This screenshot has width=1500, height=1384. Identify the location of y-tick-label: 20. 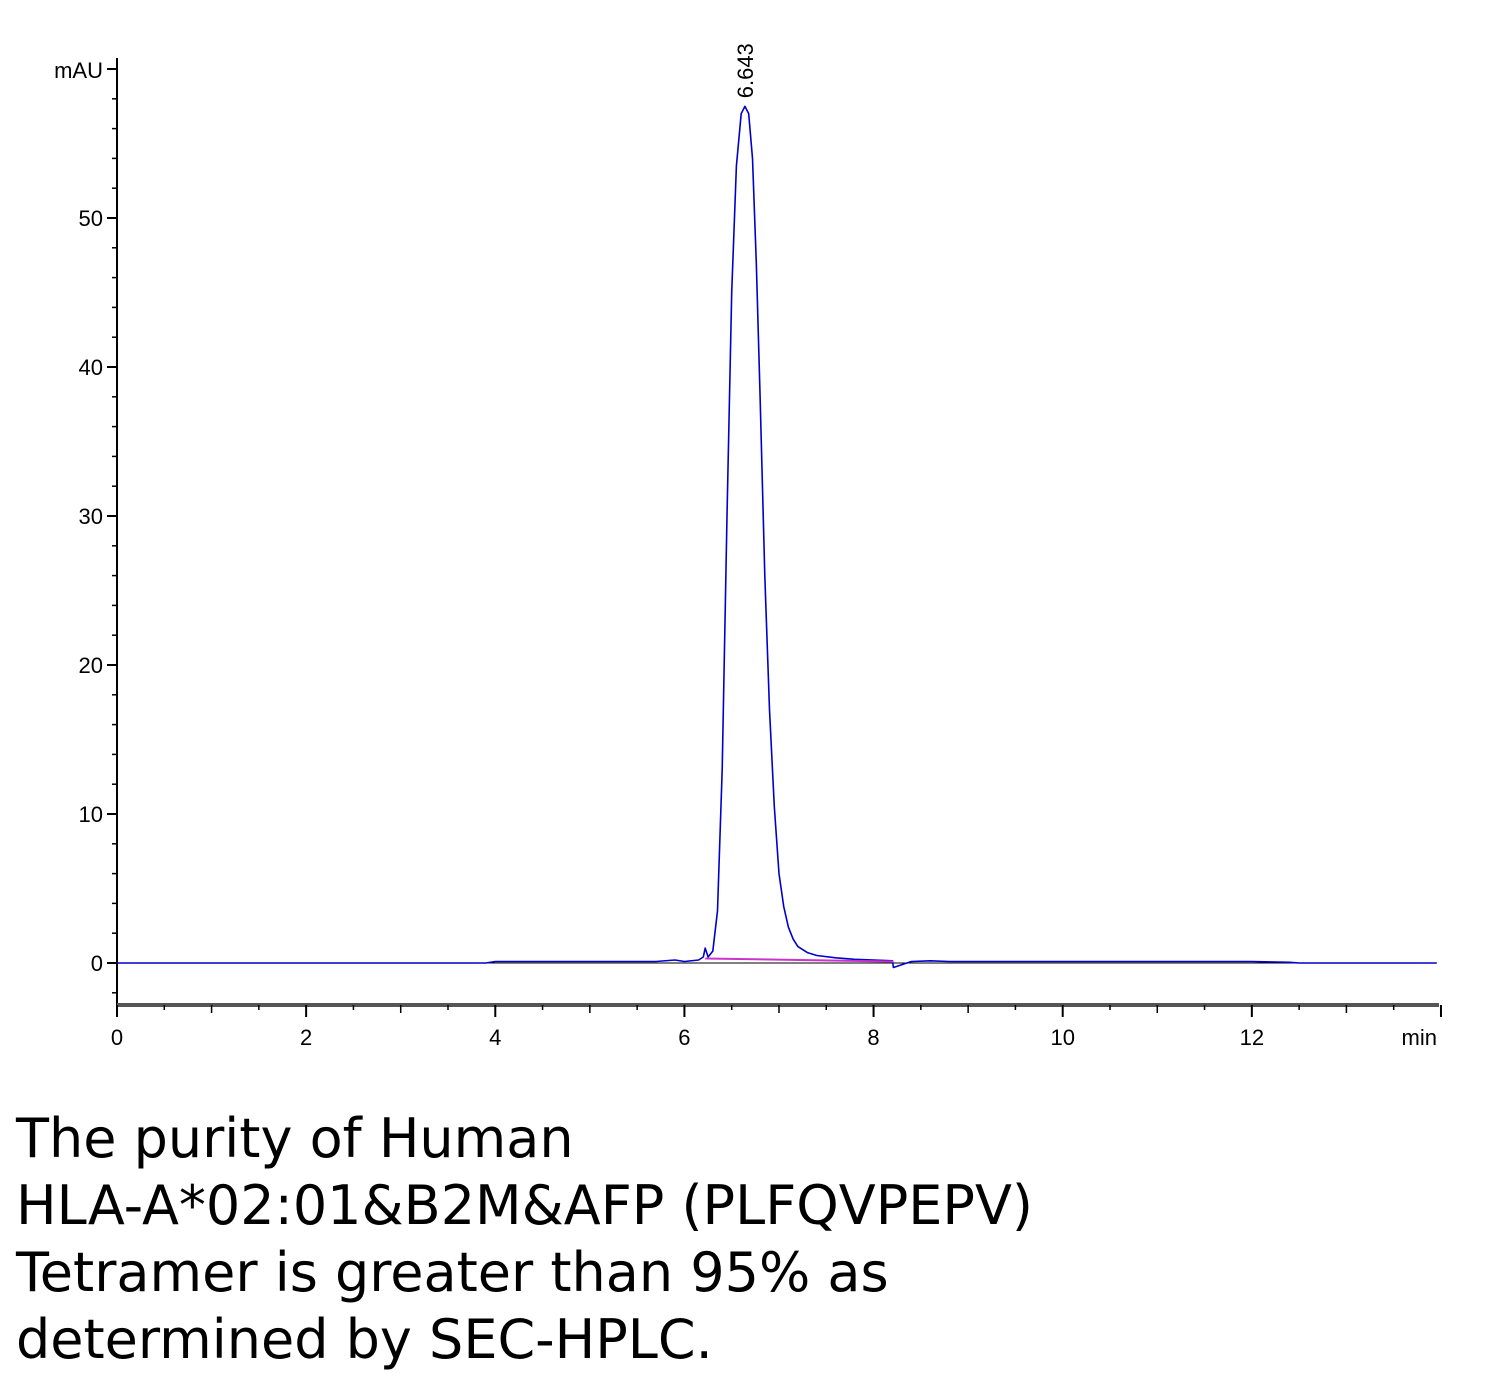
(91, 665).